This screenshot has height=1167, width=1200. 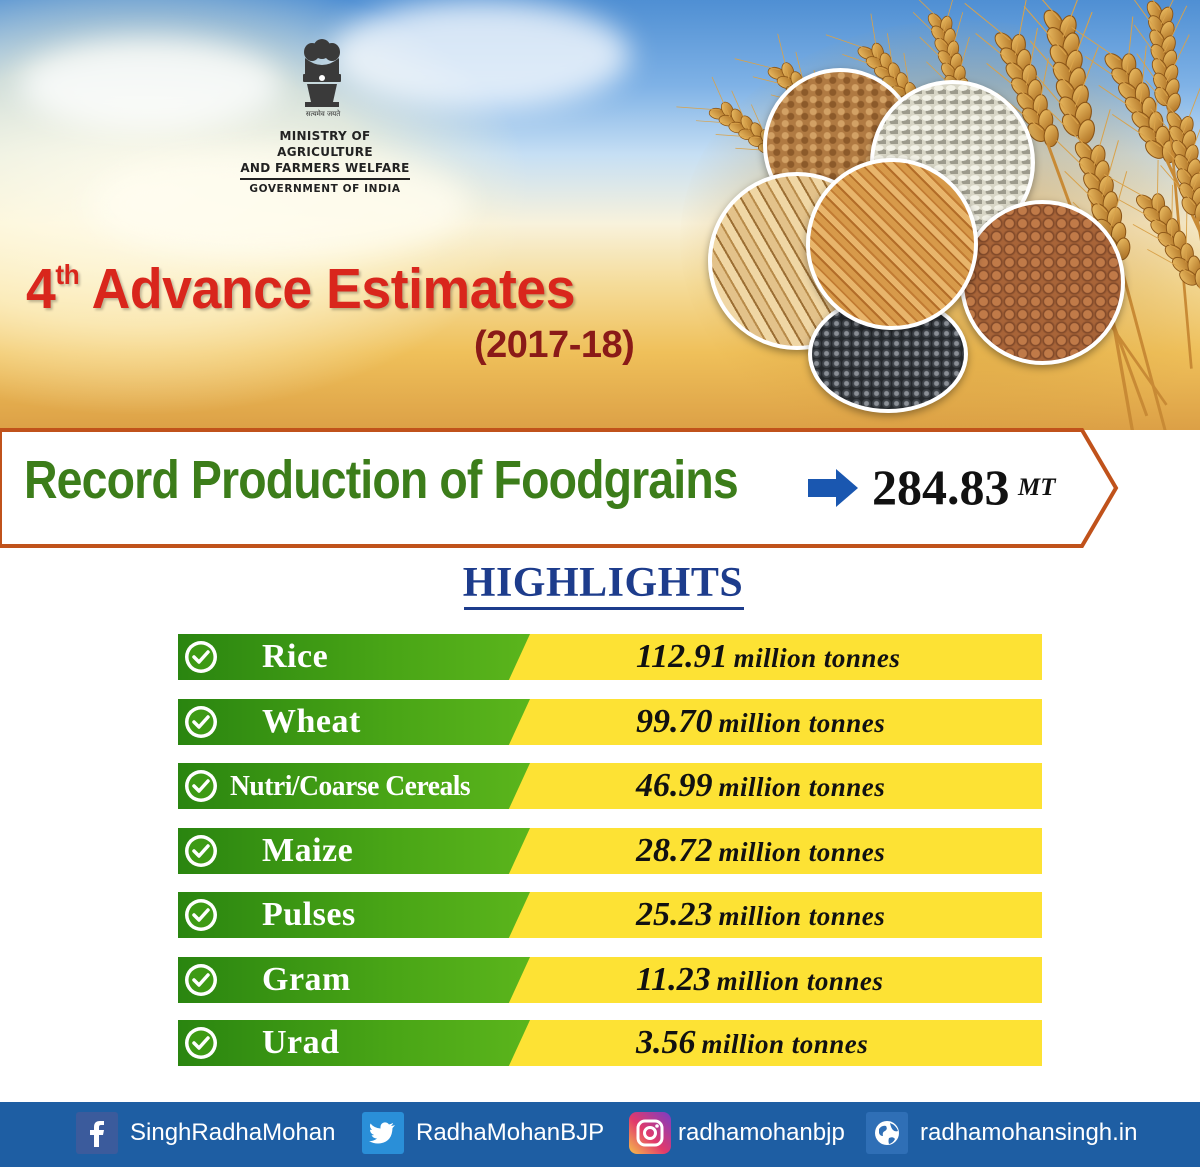 What do you see at coordinates (1029, 1132) in the screenshot?
I see `website-link: radhamohansingh.in` at bounding box center [1029, 1132].